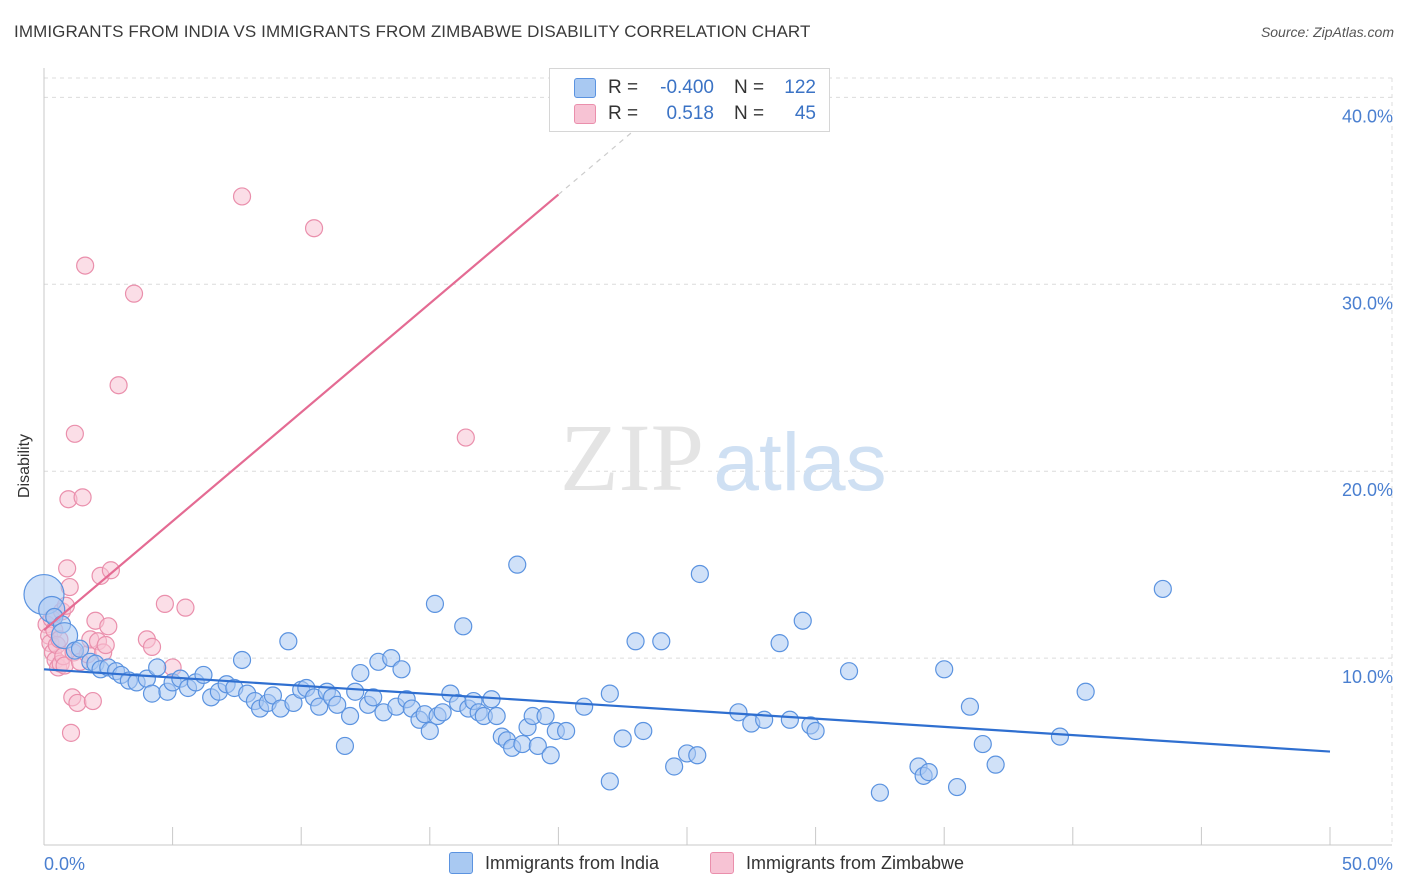 The image size is (1406, 892). I want to click on legend-row-india: R = -0.400 N = 122, so click(695, 88).